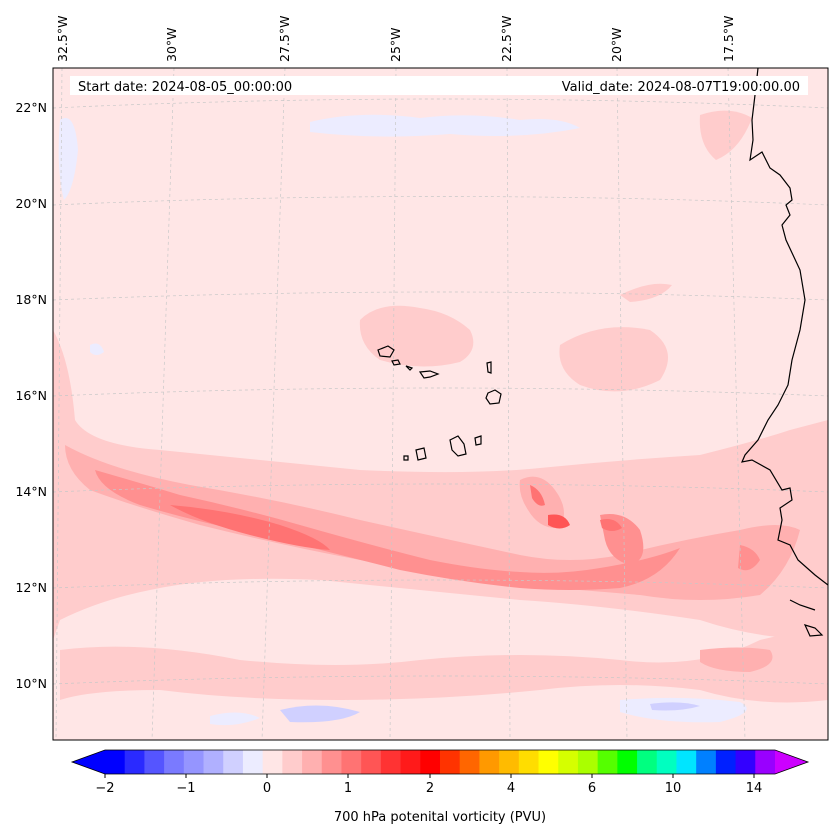 Image resolution: width=837 pixels, height=836 pixels. Describe the element at coordinates (31, 299) in the screenshot. I see `lat-label: 18°N` at that location.